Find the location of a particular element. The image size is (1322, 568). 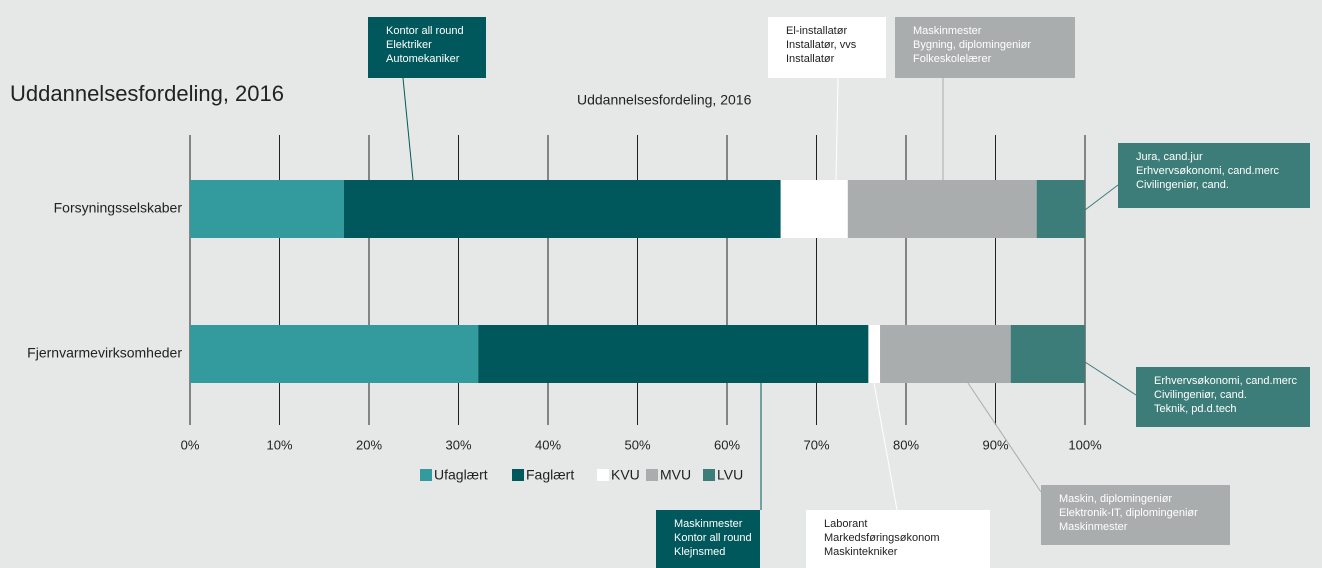

chart-subtitle: Uddannelsesfordeling, 2016 is located at coordinates (664, 100).